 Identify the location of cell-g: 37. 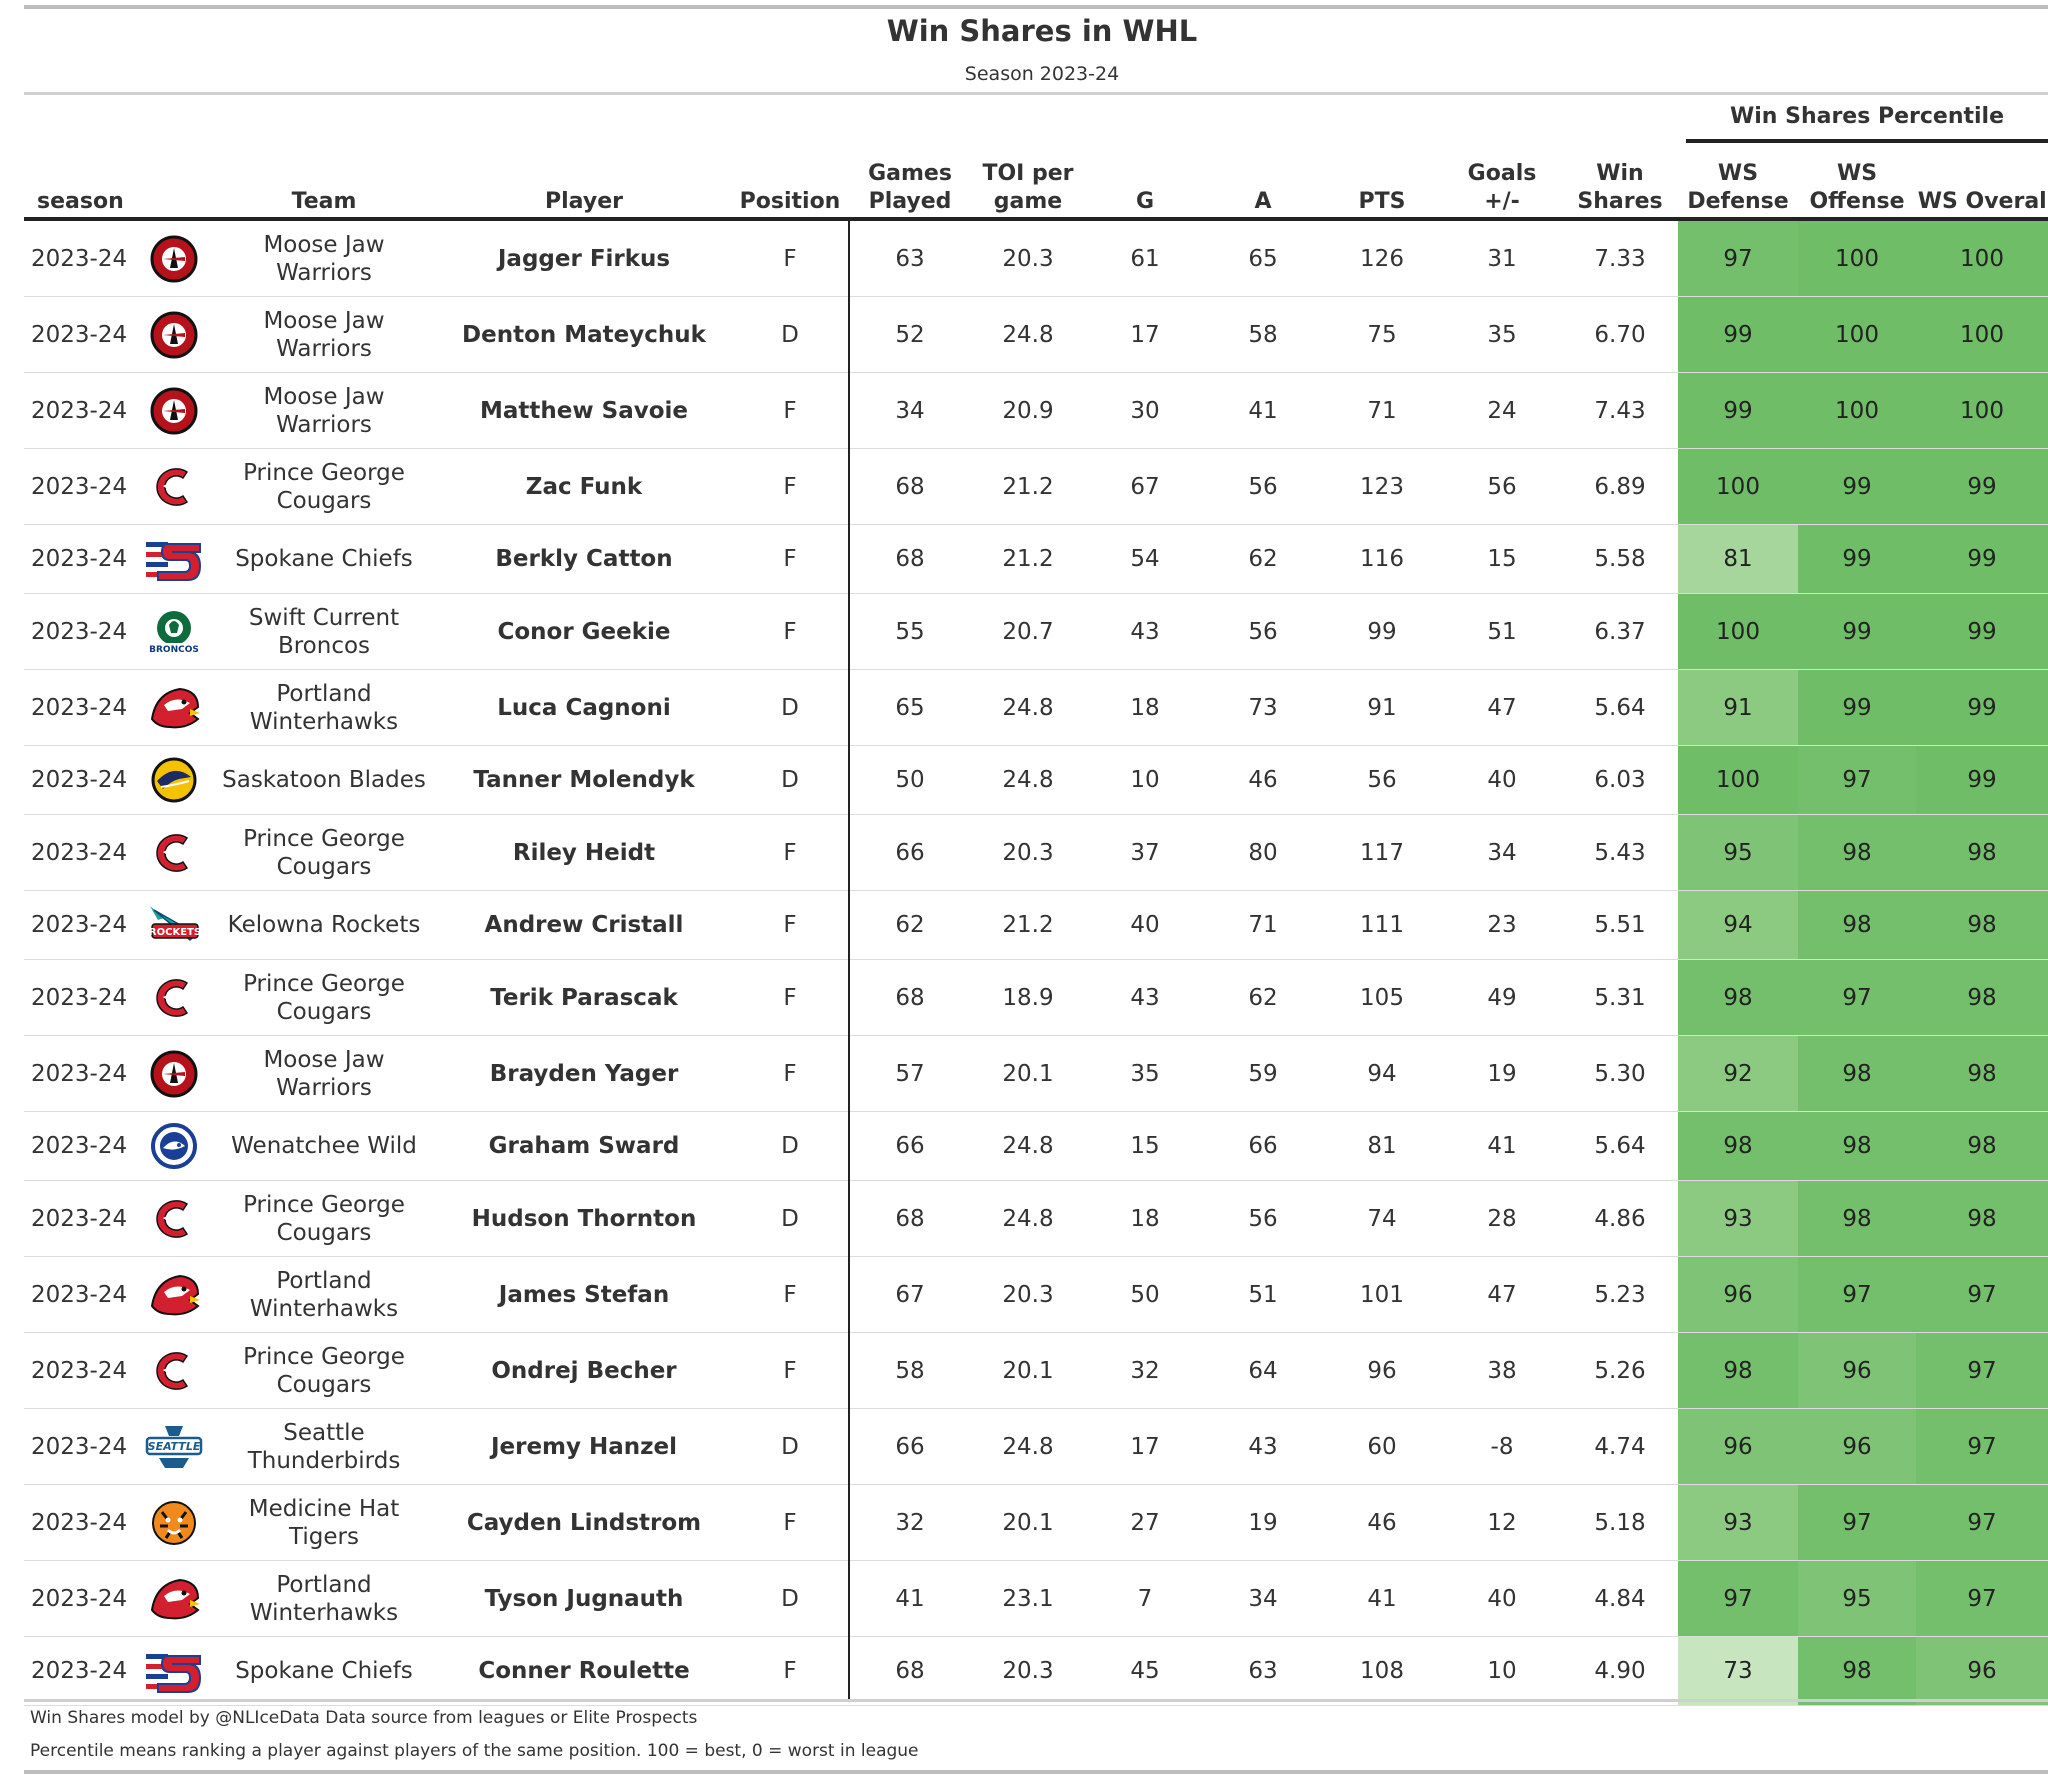
(1145, 852).